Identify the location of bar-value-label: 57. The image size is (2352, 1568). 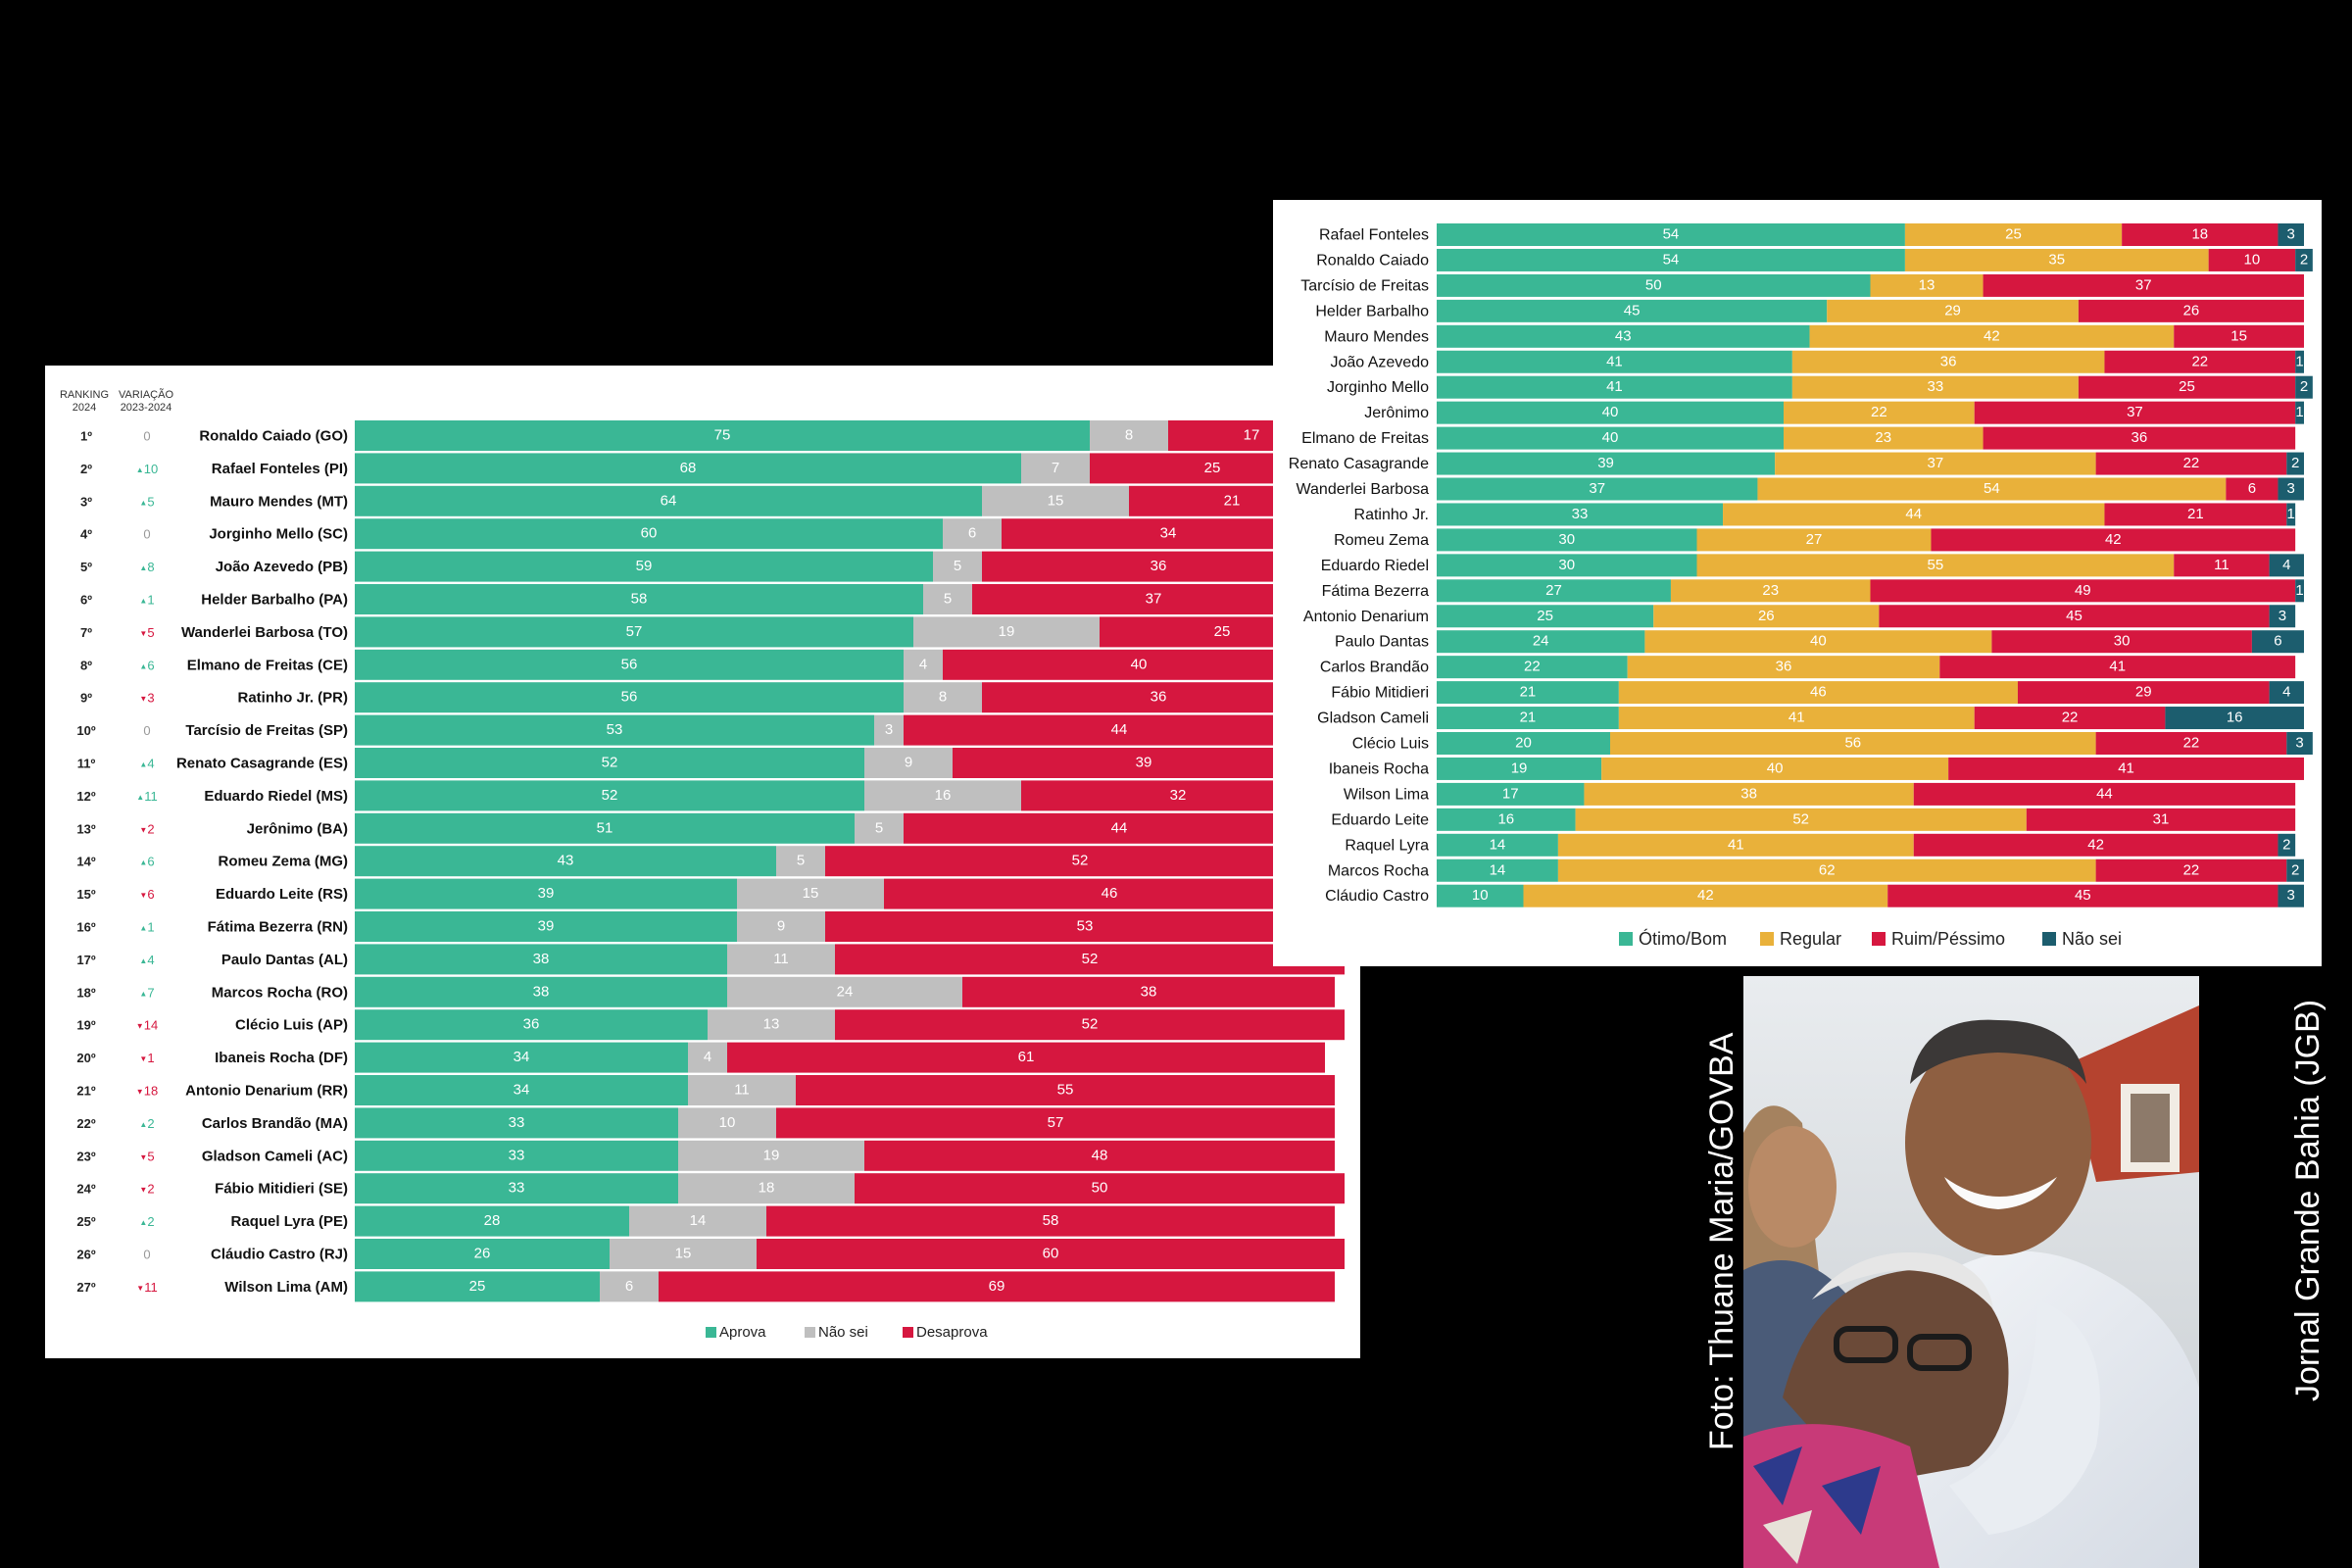
(634, 631).